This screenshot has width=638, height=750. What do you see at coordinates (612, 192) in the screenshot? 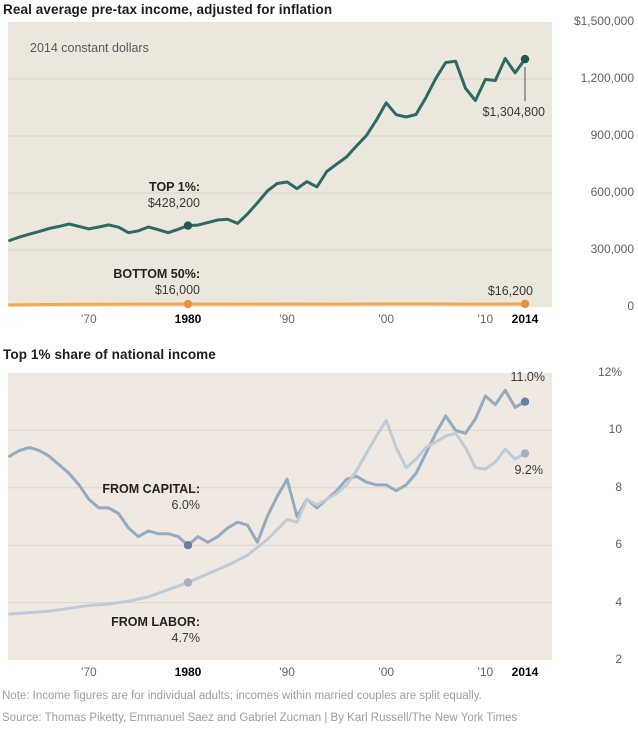
I see `y-axis-label: 600,000` at bounding box center [612, 192].